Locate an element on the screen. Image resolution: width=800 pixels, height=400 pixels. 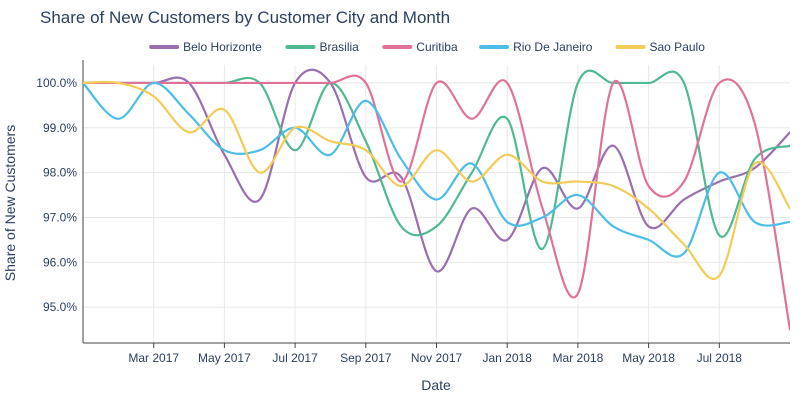
x-tick-label: May 2018 is located at coordinates (648, 358).